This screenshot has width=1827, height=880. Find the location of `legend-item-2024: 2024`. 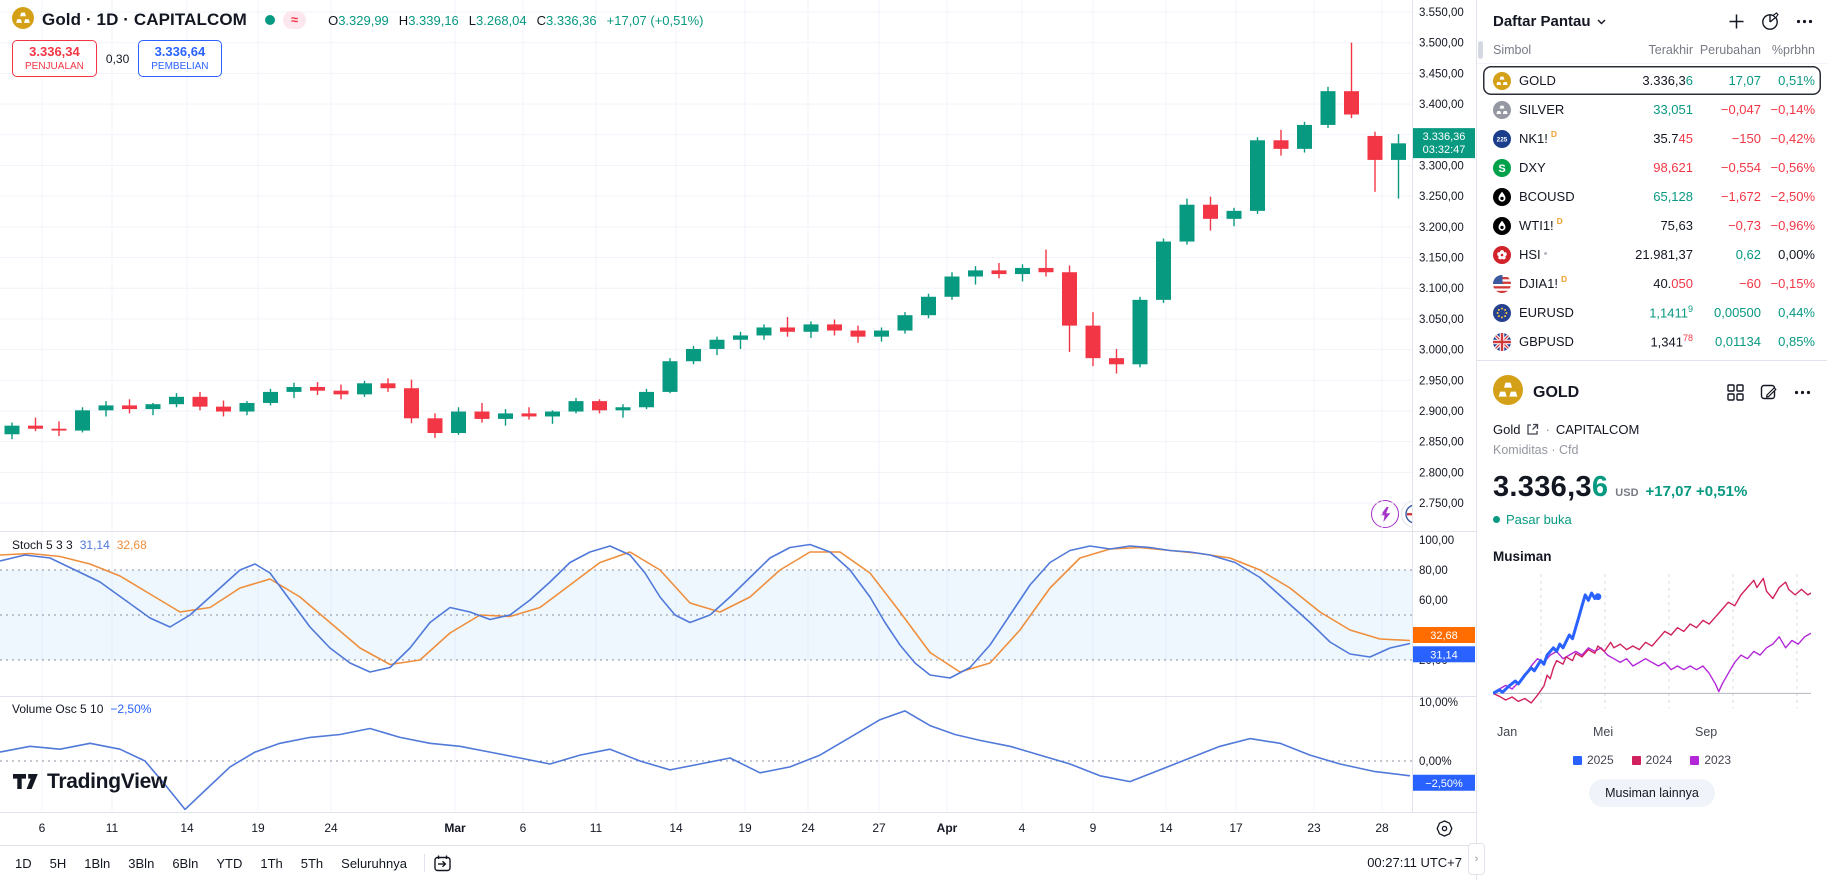

legend-item-2024: 2024 is located at coordinates (1651, 760).